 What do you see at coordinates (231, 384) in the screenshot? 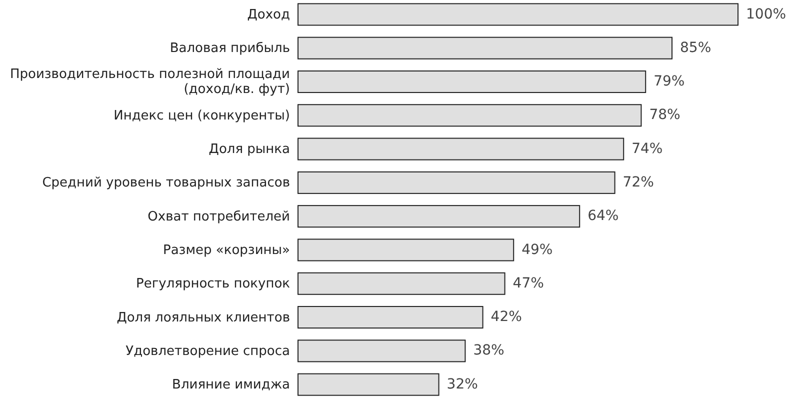
I see `y-tick-label: Влияние имиджа` at bounding box center [231, 384].